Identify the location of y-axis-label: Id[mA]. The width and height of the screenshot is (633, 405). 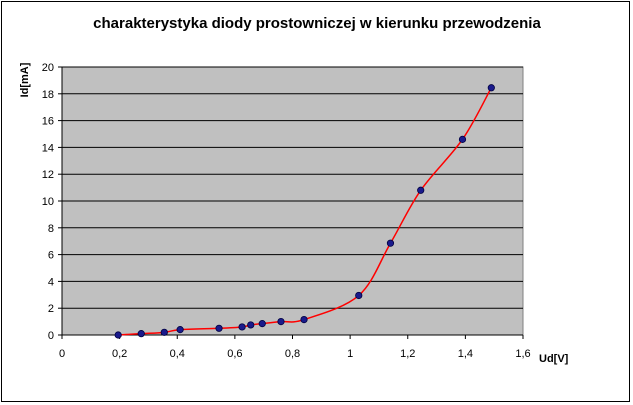
(25, 79).